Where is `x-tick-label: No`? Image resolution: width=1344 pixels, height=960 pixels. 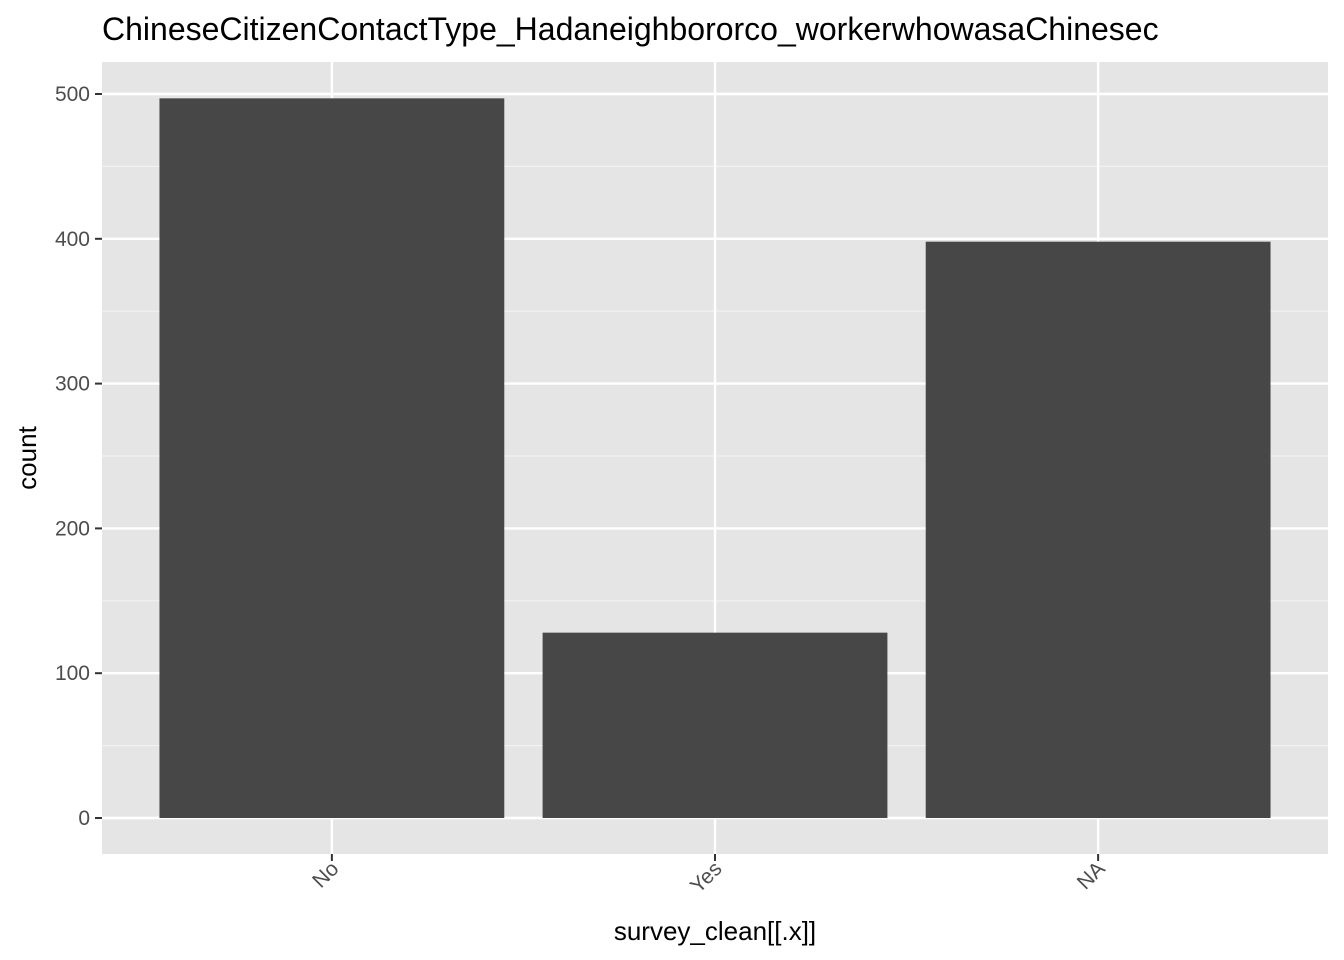
x-tick-label: No is located at coordinates (325, 874).